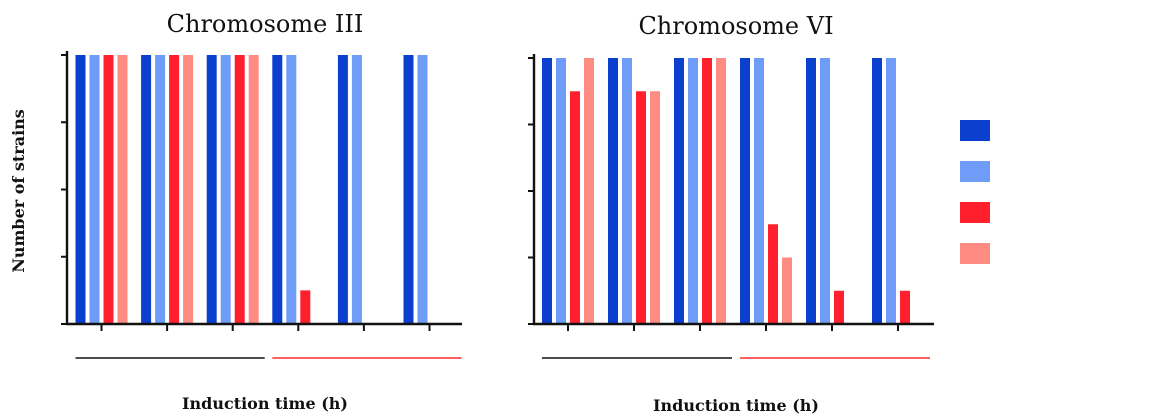  I want to click on legend-swatch-native-right, so click(975, 171).